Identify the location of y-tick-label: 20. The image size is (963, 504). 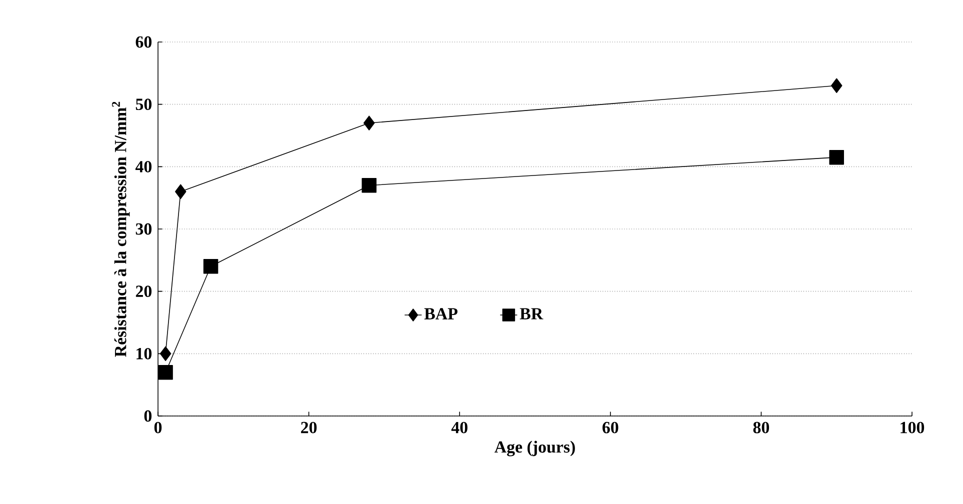
(144, 292).